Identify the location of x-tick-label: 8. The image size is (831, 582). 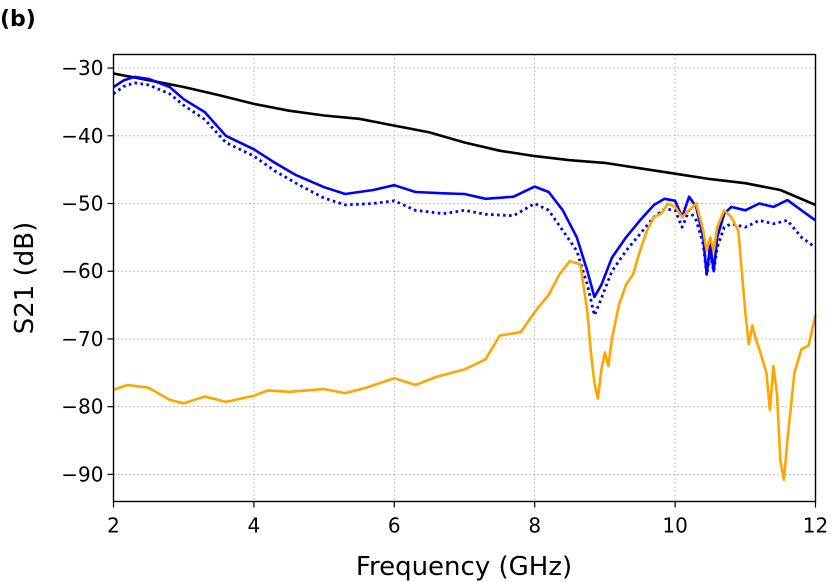
(534, 526).